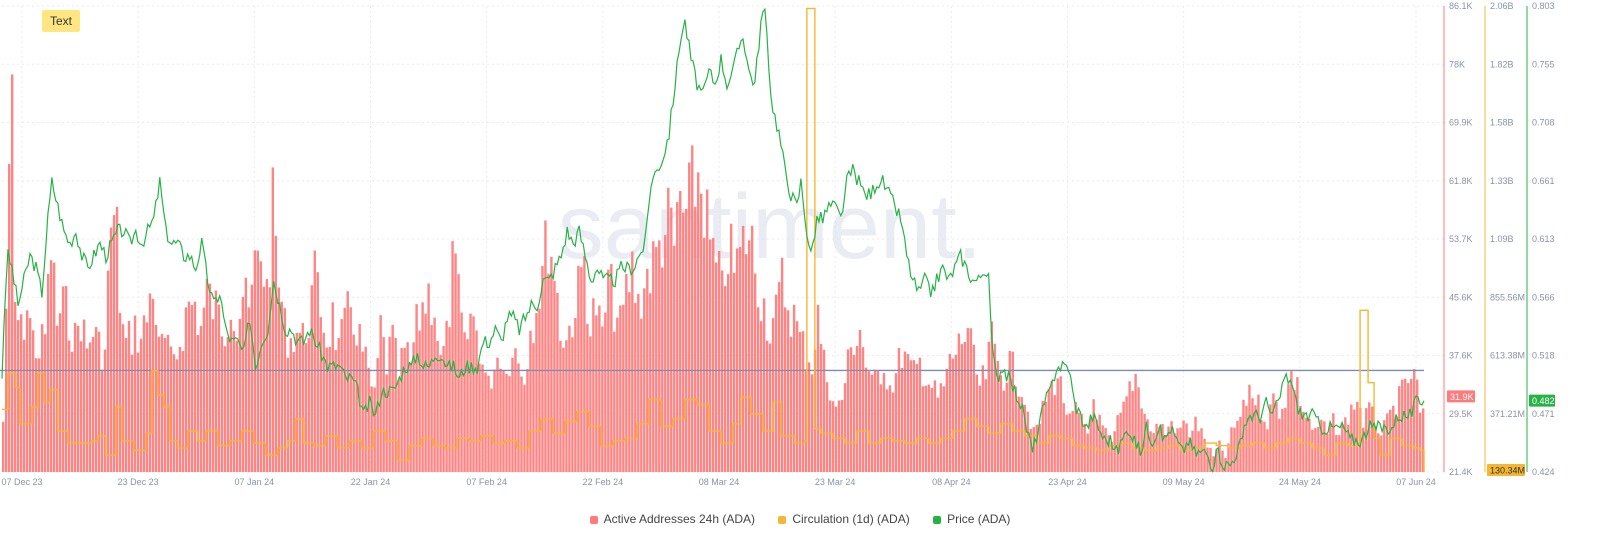  I want to click on circulation-current-badge: 130.34M, so click(1507, 471).